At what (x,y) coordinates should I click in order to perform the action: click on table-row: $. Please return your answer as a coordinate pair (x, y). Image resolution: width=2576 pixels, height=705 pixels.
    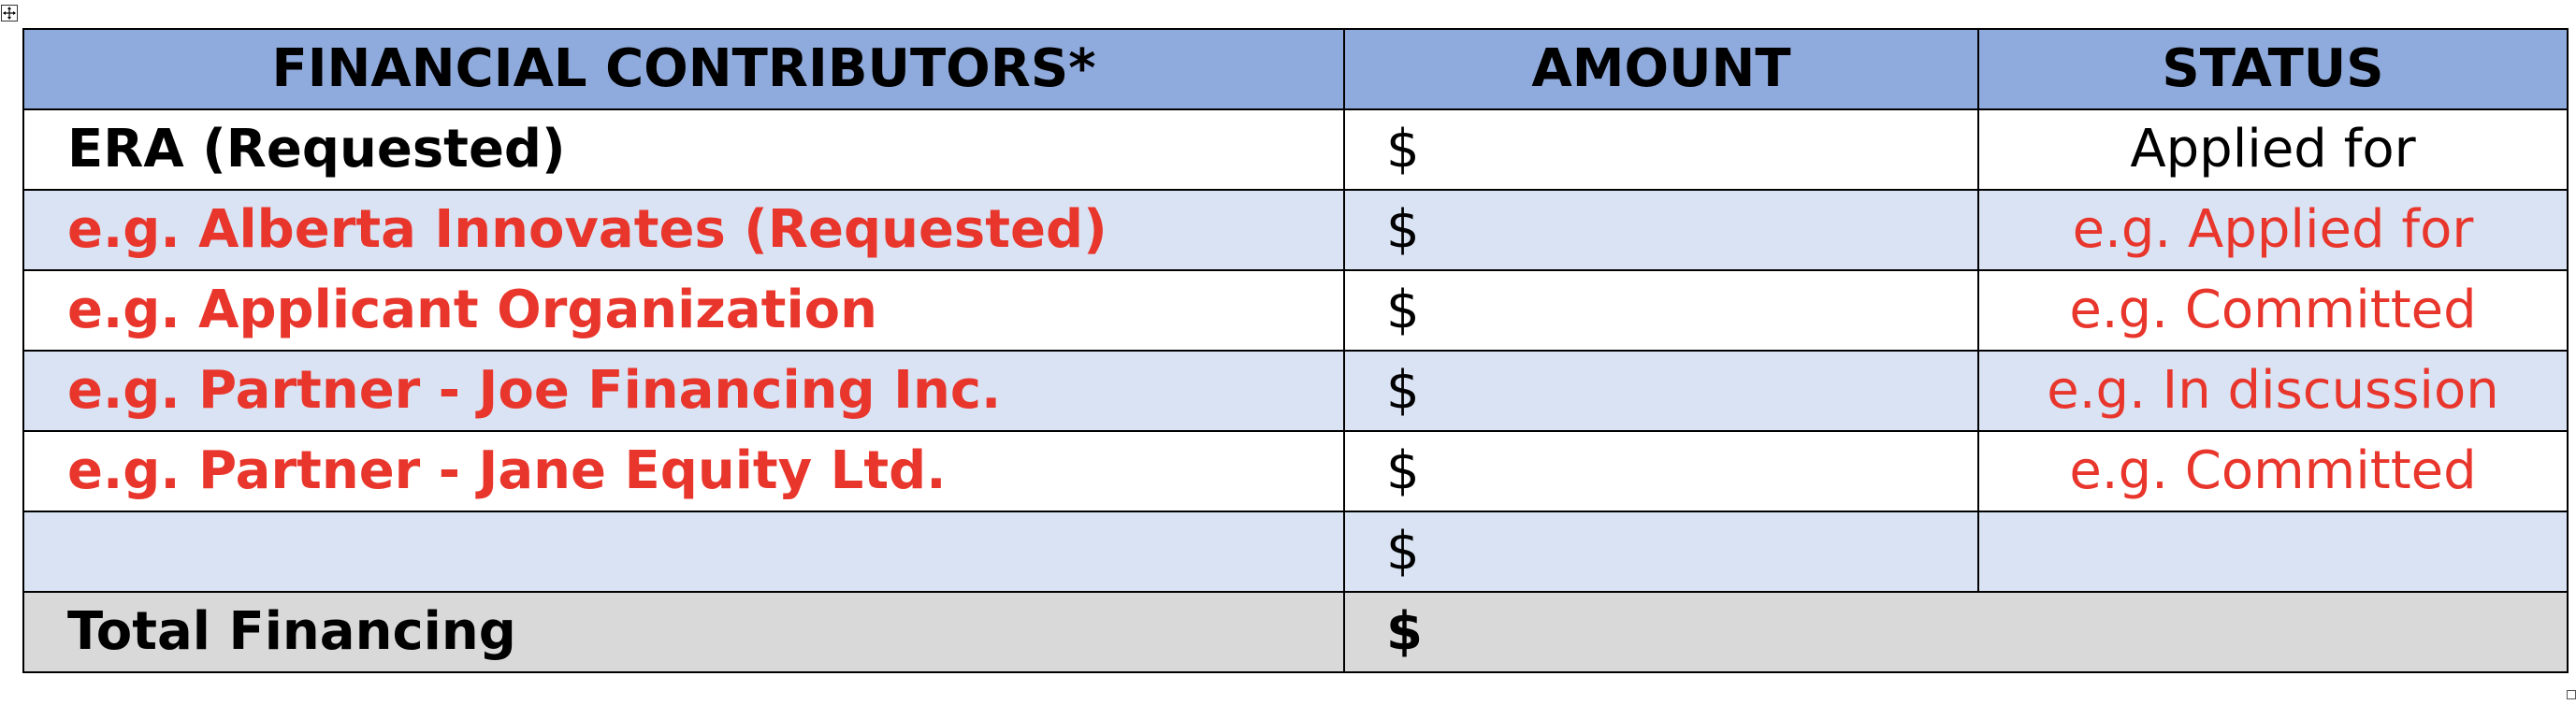
    Looking at the image, I should click on (1295, 552).